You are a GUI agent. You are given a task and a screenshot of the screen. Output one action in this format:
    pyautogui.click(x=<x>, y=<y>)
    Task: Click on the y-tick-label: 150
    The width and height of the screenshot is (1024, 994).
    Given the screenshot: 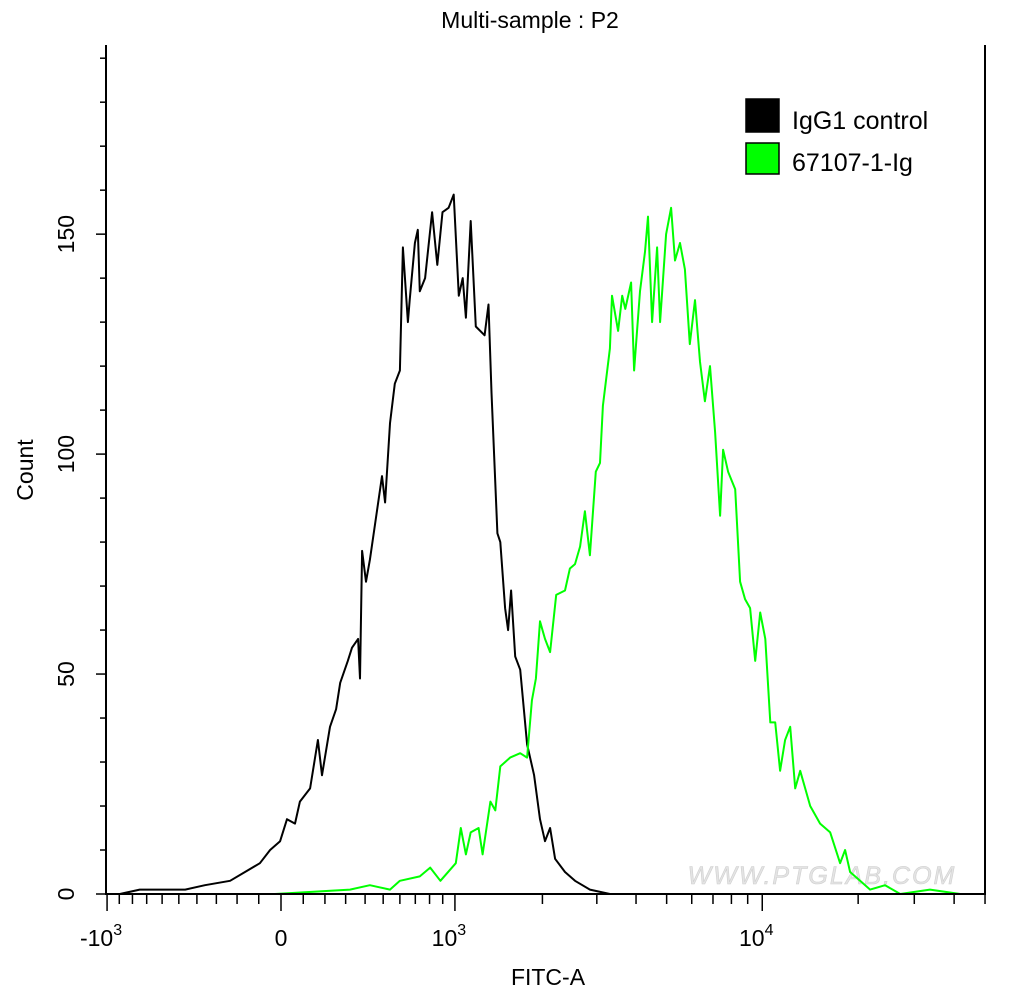 What is the action you would take?
    pyautogui.click(x=66, y=234)
    